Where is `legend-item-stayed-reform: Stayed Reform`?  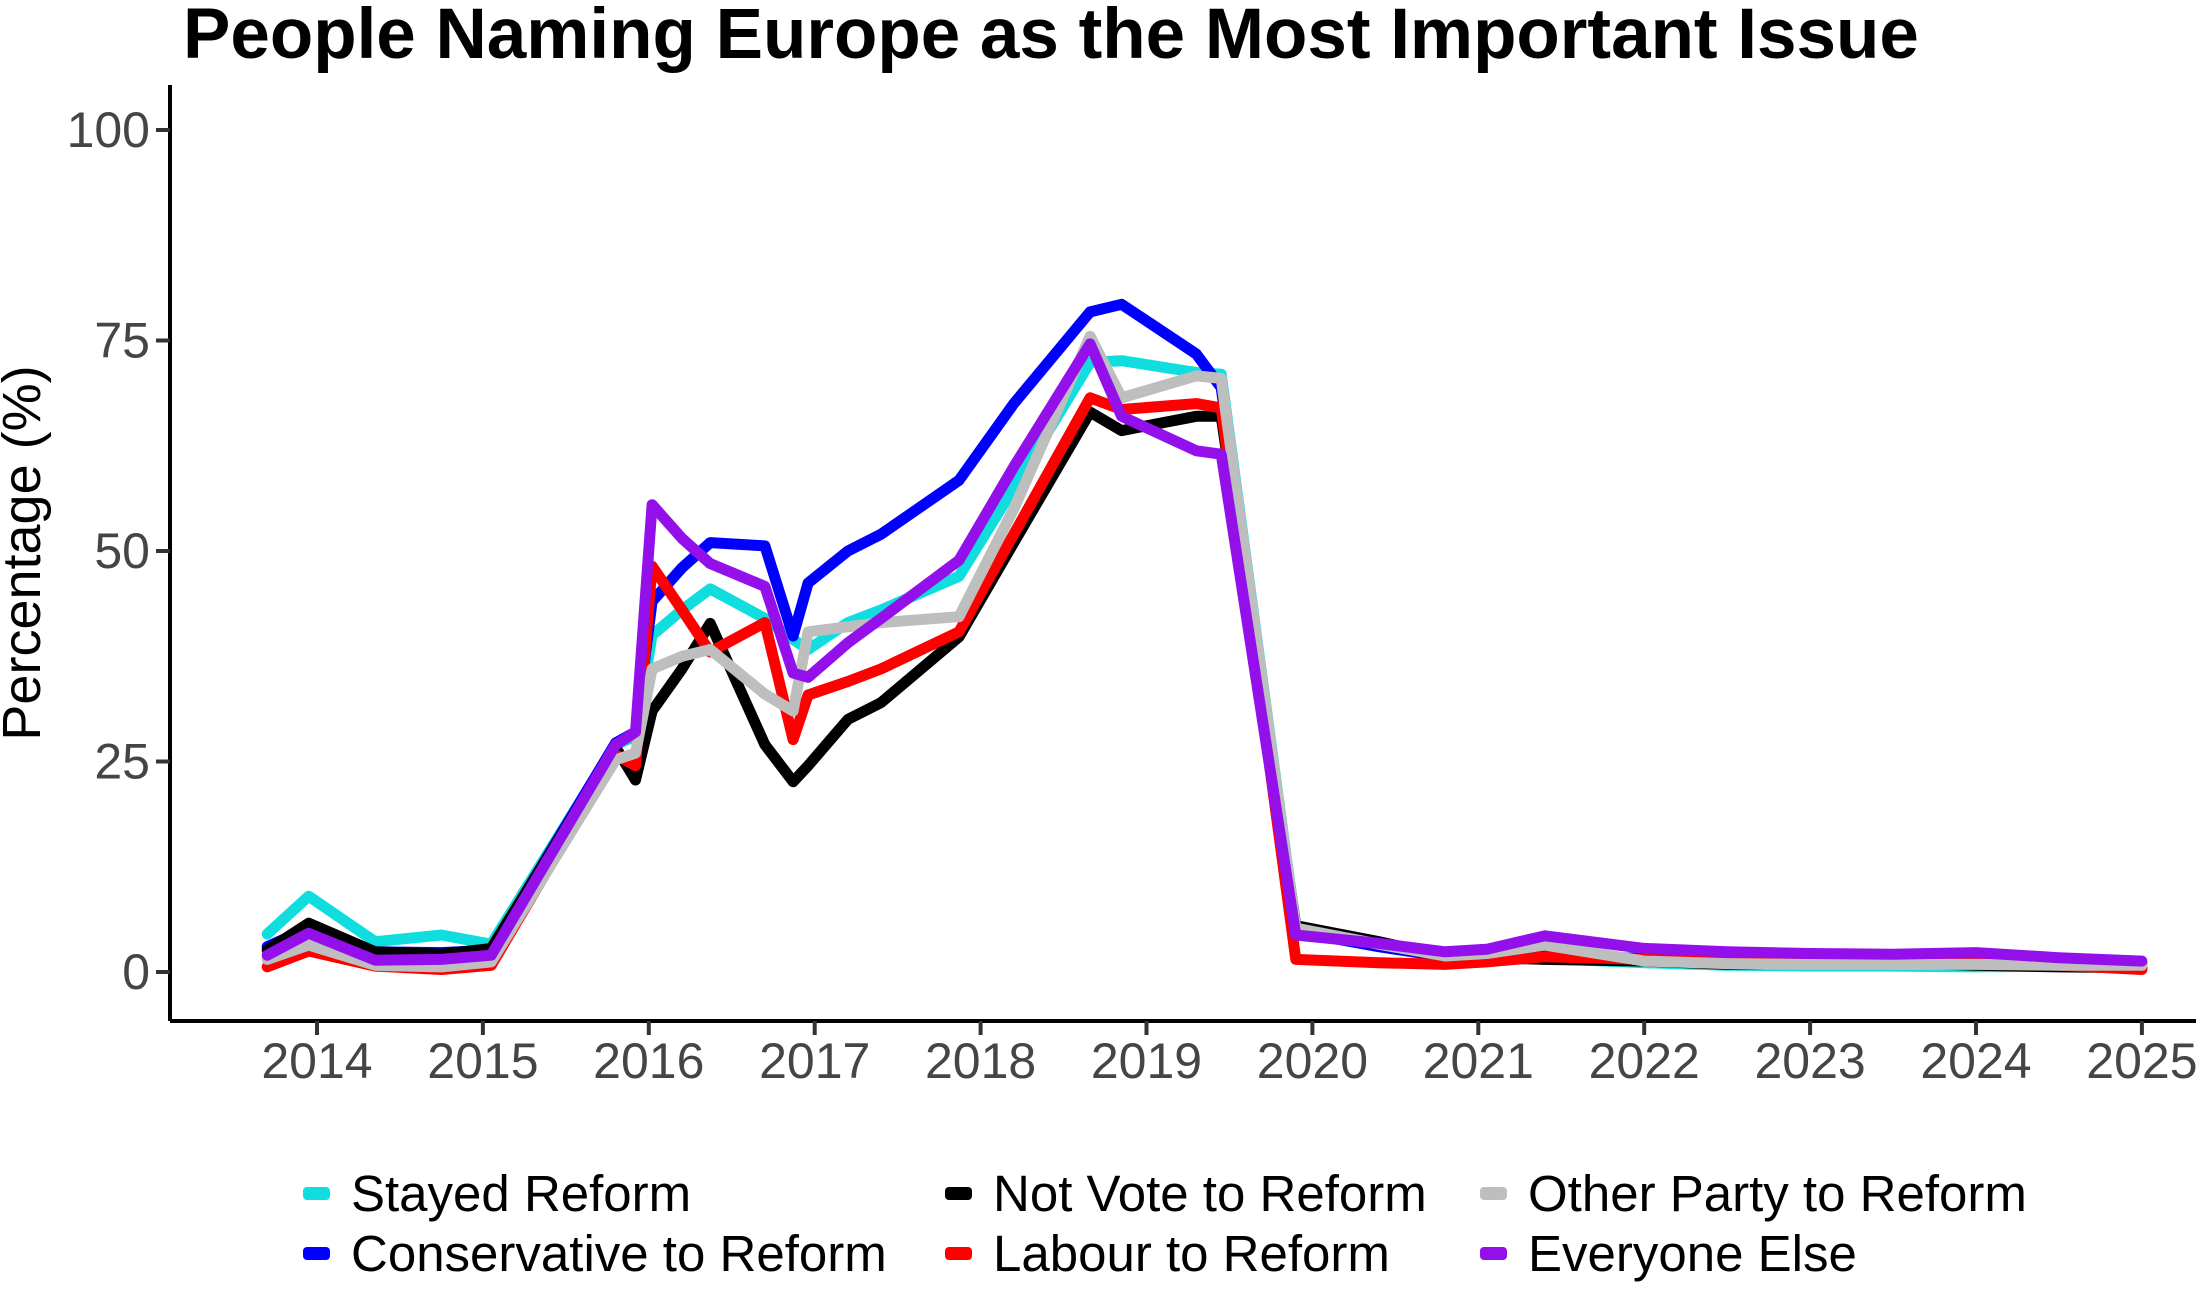
legend-item-stayed-reform: Stayed Reform is located at coordinates (624, 1193).